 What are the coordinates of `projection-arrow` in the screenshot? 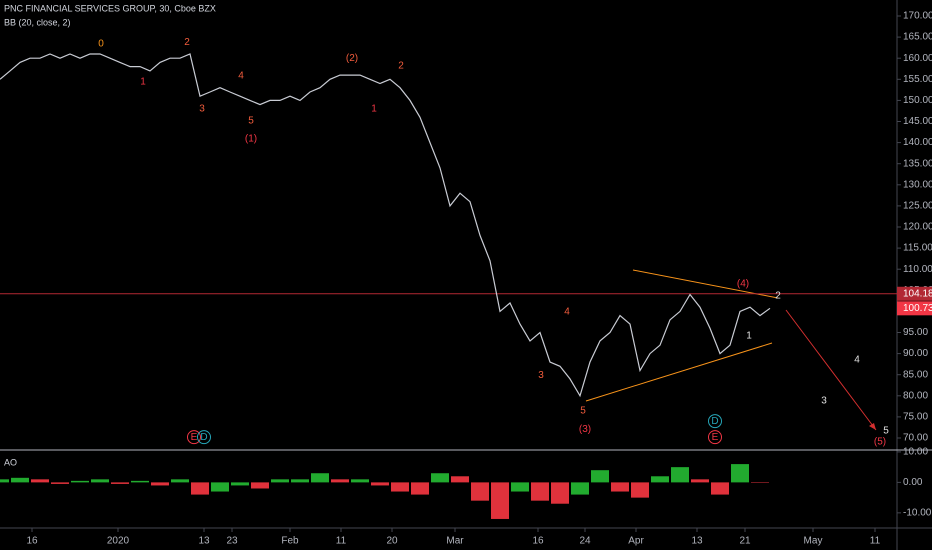 It's located at (831, 370).